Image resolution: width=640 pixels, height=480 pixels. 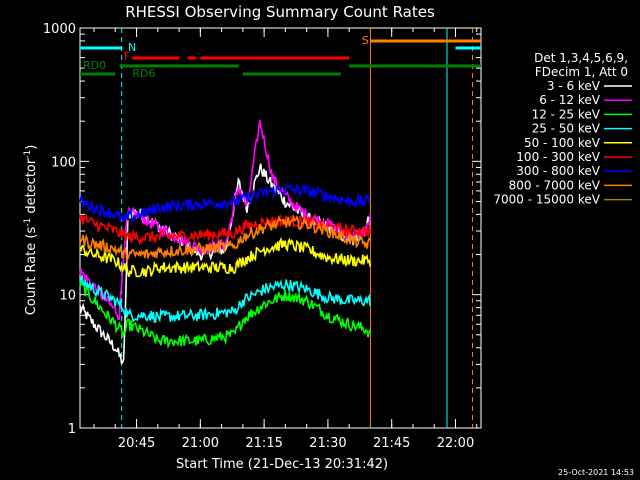 I want to click on y-tick-label: 1, so click(x=72, y=429).